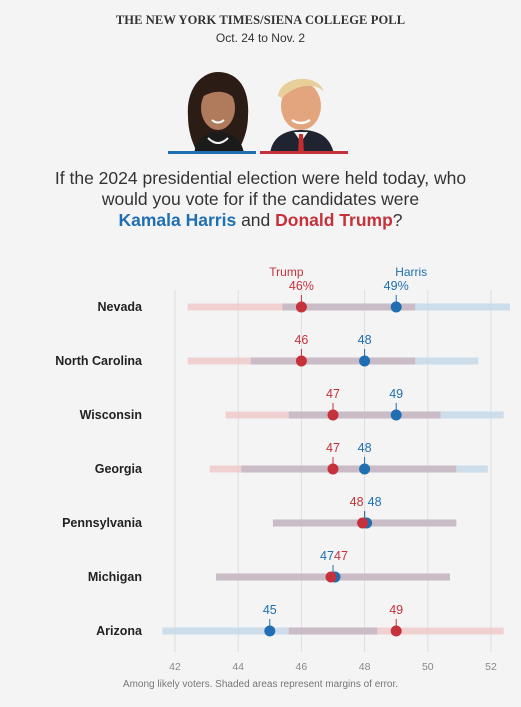 This screenshot has width=521, height=707. I want to click on x-tick-label: 46, so click(302, 667).